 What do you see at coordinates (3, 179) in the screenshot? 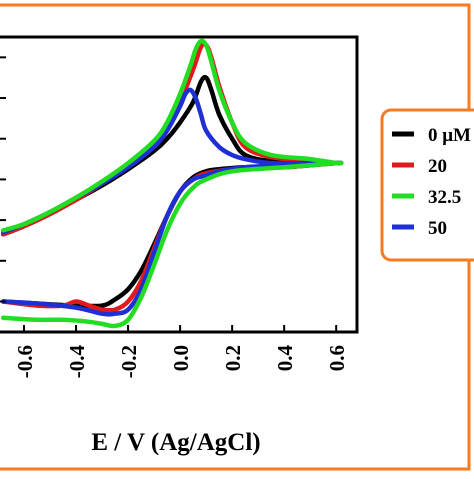
I see `y-ticks` at bounding box center [3, 179].